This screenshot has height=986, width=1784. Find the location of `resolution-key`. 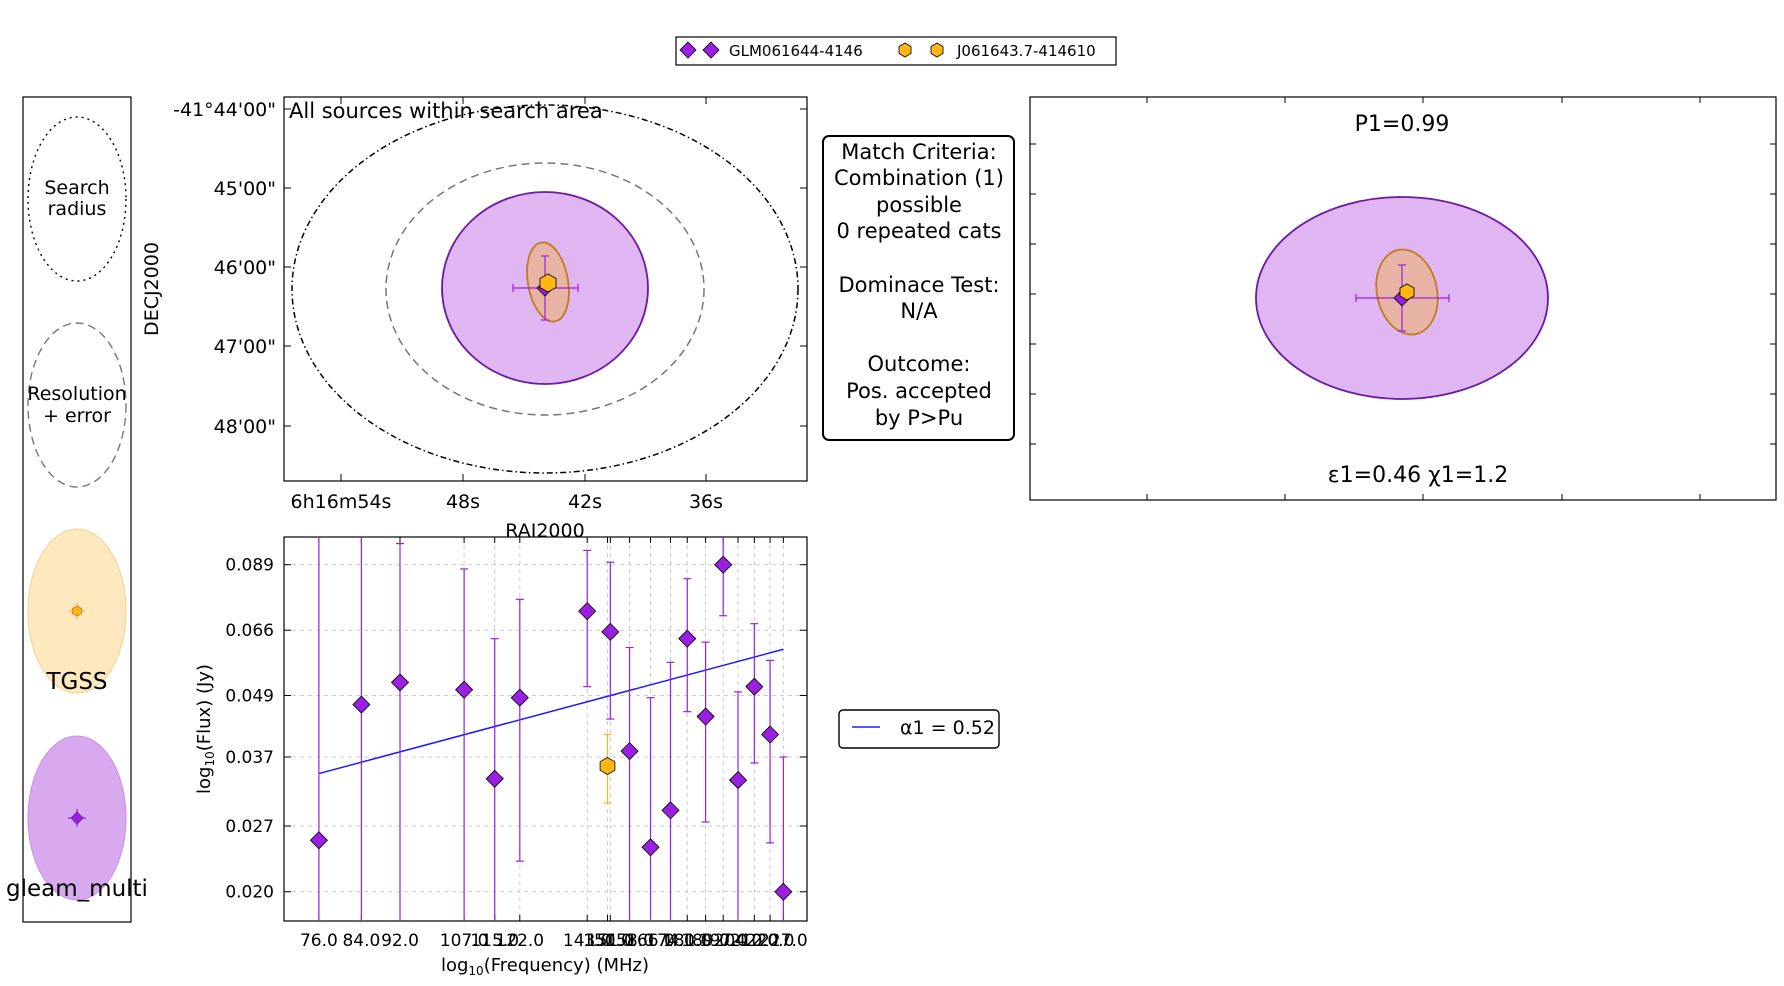

resolution-key is located at coordinates (77, 405).